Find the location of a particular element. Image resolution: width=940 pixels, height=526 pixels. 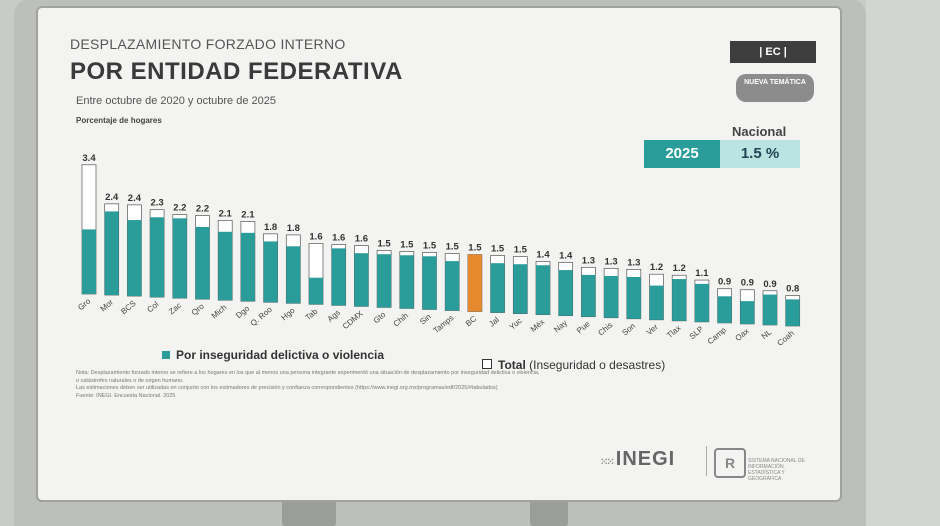

x-tick-label: NL is located at coordinates (767, 334).